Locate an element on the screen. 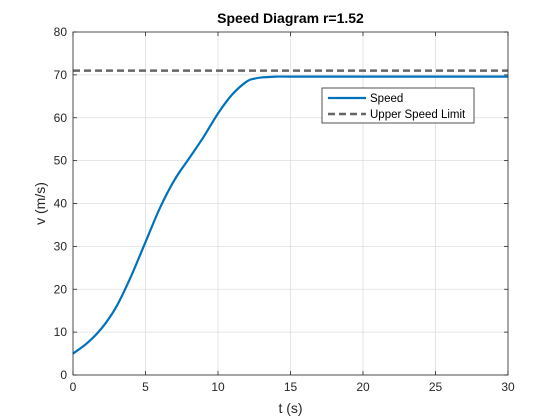  x-tick-label: 20 is located at coordinates (363, 387).